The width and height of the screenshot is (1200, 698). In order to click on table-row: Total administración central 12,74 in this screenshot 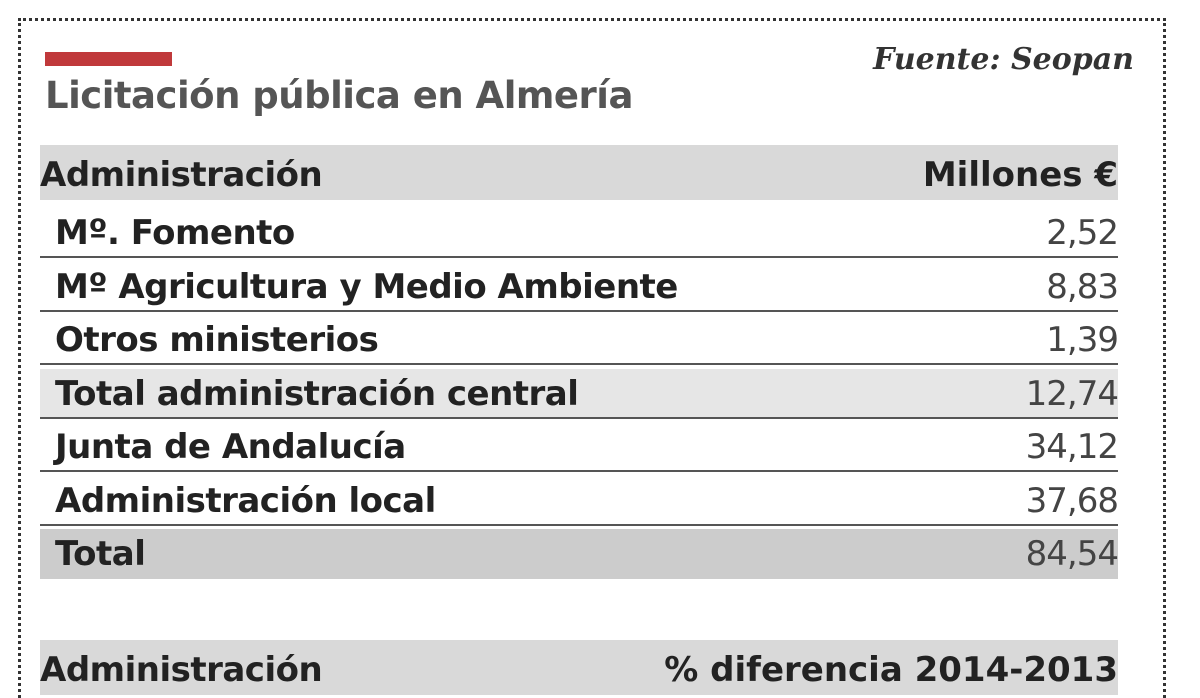, I will do `click(579, 393)`.